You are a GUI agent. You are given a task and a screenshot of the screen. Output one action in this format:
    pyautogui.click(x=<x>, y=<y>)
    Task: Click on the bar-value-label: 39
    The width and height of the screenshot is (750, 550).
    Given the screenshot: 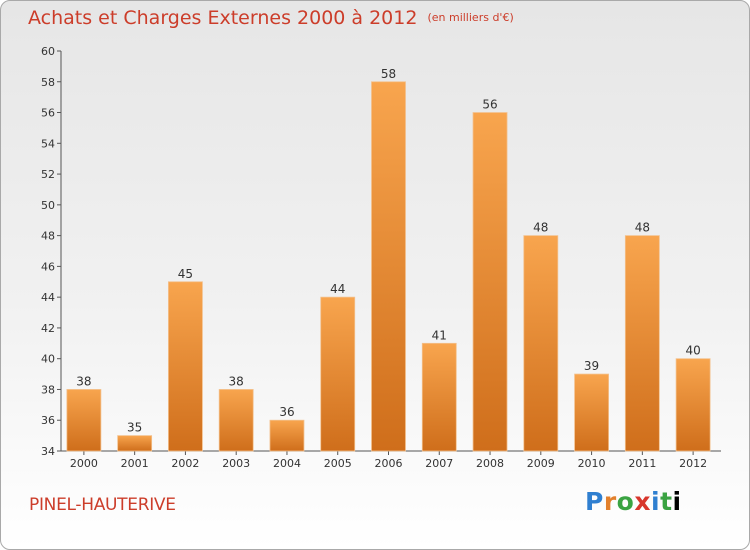 What is the action you would take?
    pyautogui.click(x=591, y=366)
    